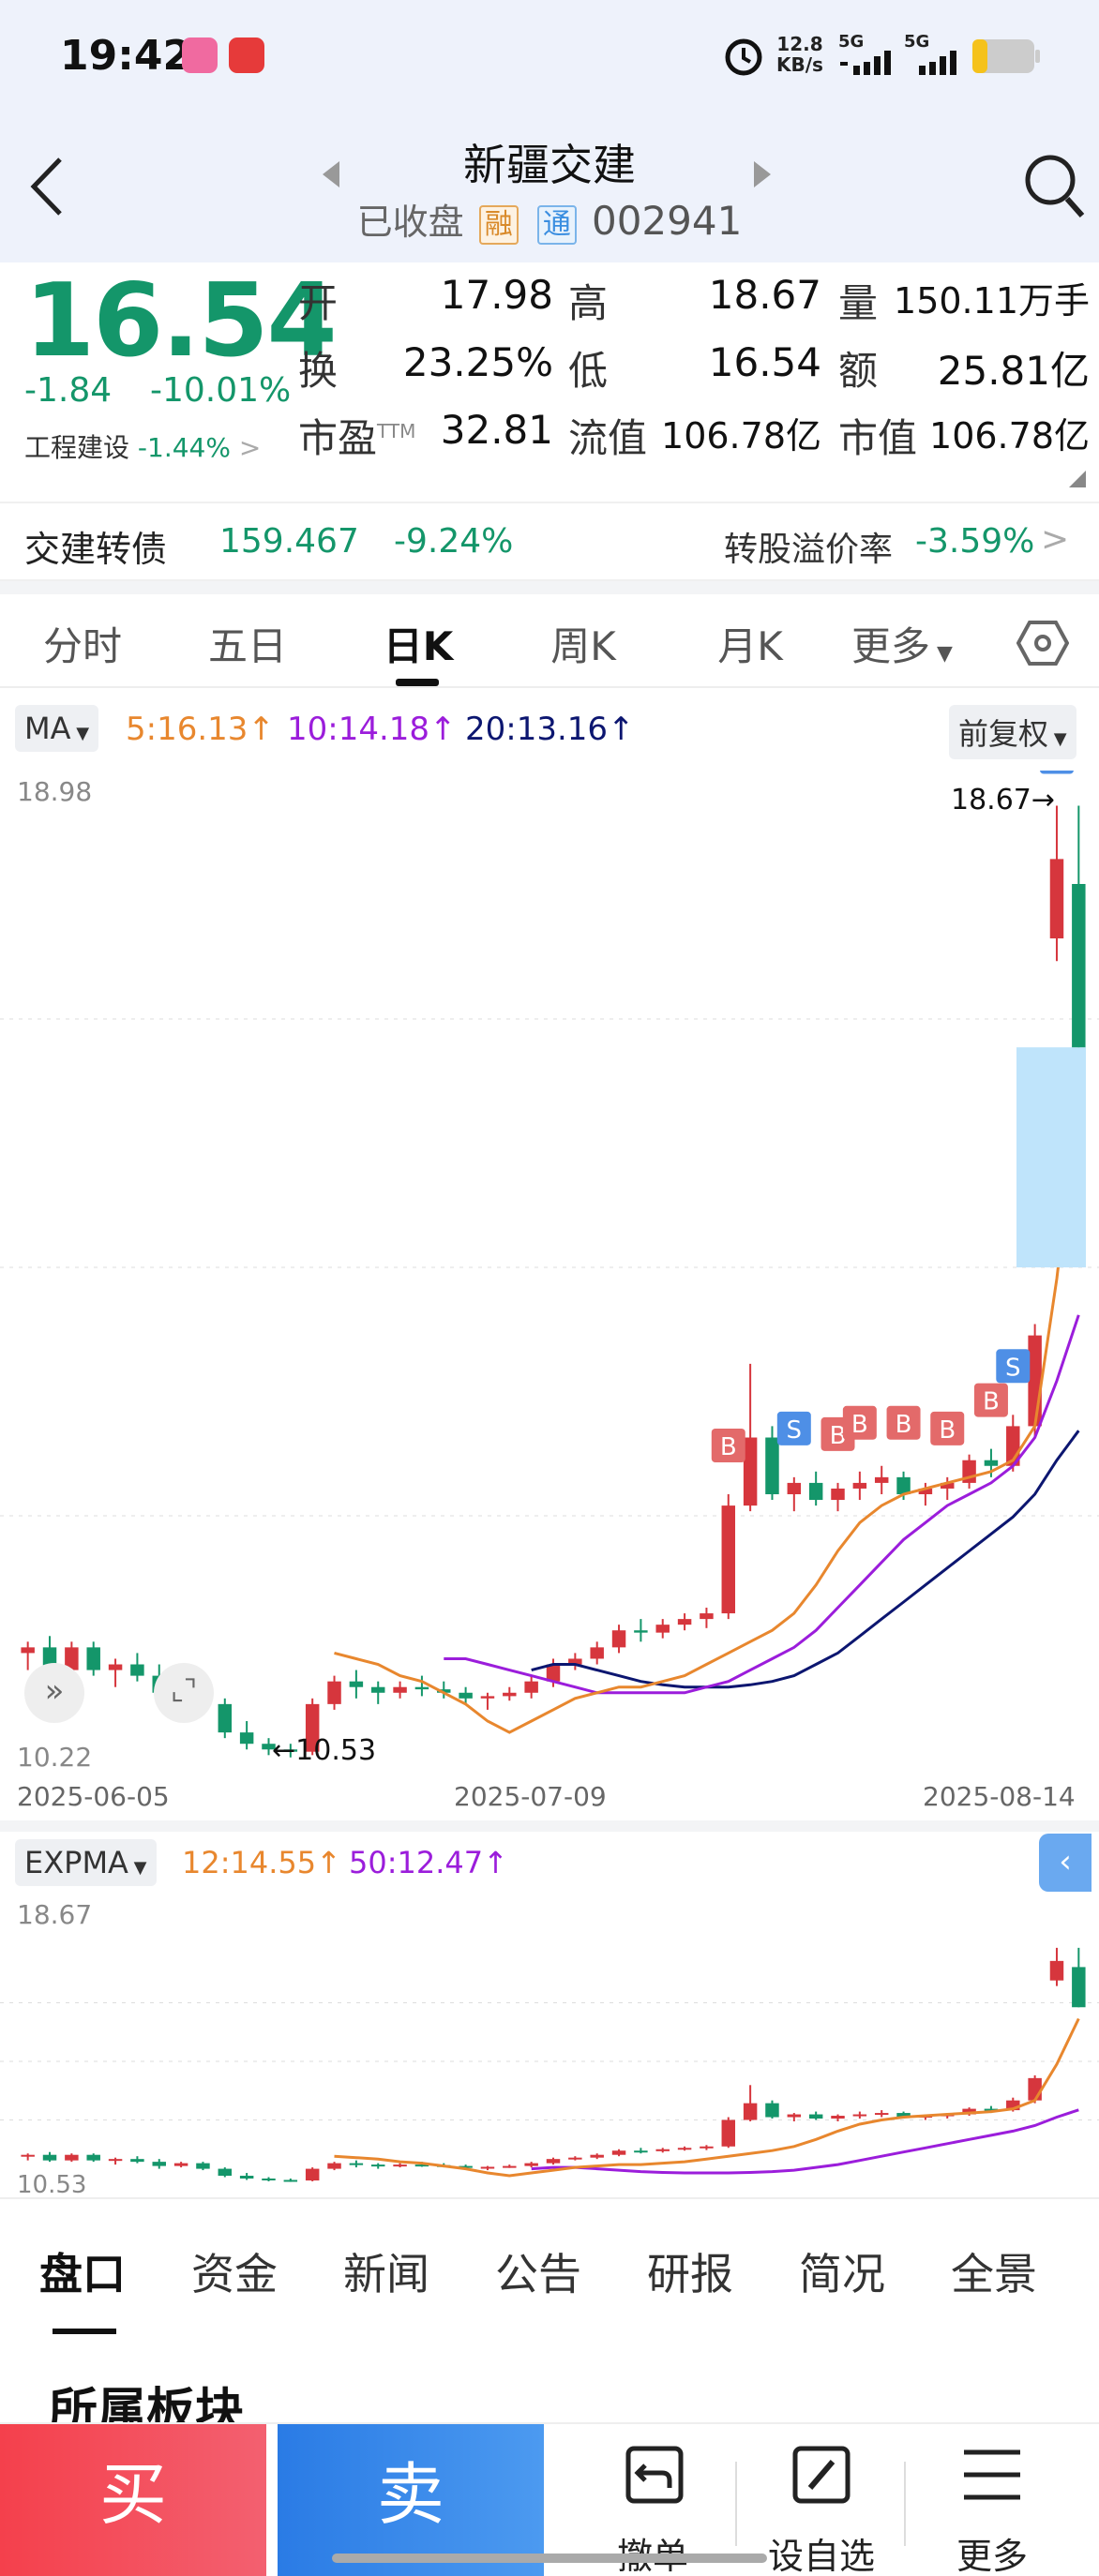  I want to click on low-label: 低, so click(588, 371).